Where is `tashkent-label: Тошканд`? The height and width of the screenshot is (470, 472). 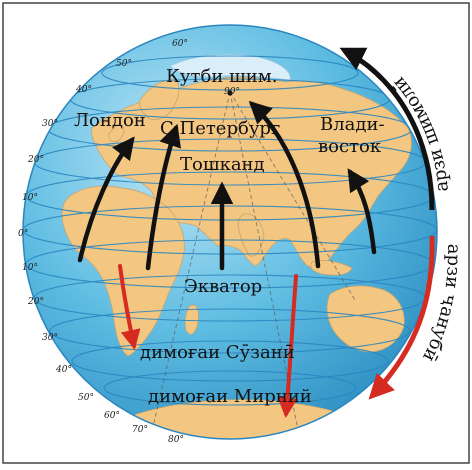
tashkent-label: Тошканд is located at coordinates (222, 164).